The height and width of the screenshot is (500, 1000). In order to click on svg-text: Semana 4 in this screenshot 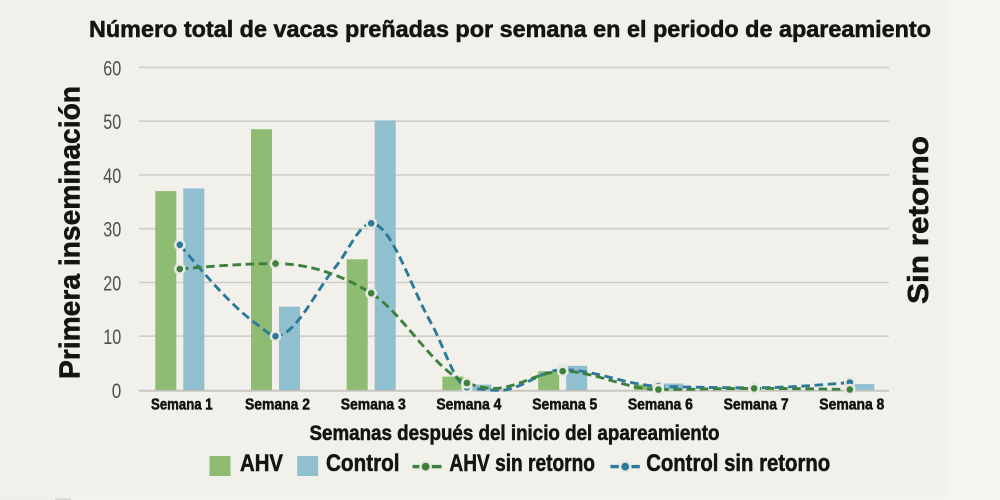, I will do `click(468, 405)`.